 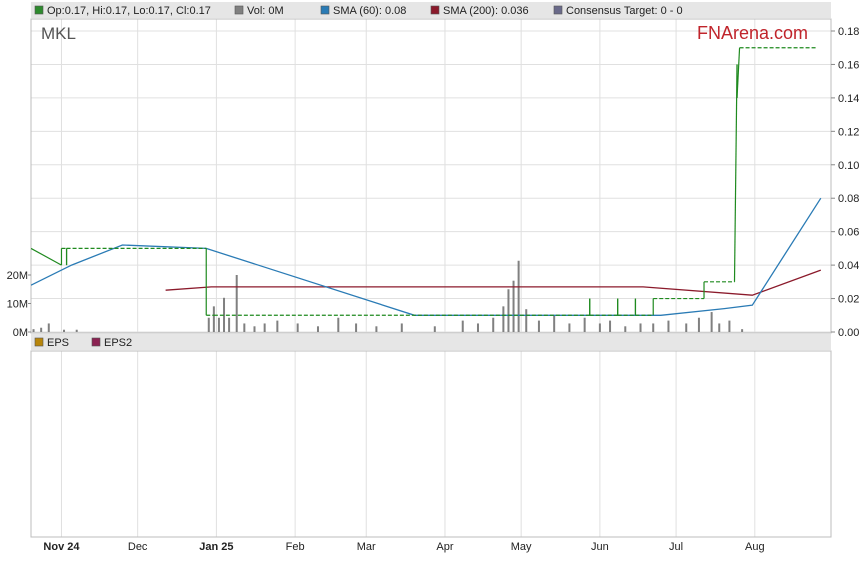 I want to click on price-tick-label: 0.08, so click(x=848, y=199).